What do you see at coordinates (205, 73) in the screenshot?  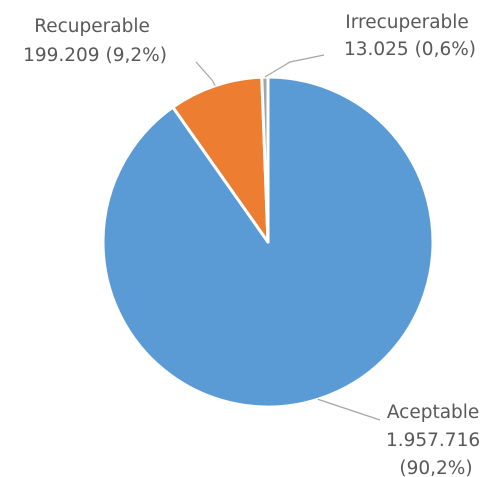 I see `leader-line-recuperable` at bounding box center [205, 73].